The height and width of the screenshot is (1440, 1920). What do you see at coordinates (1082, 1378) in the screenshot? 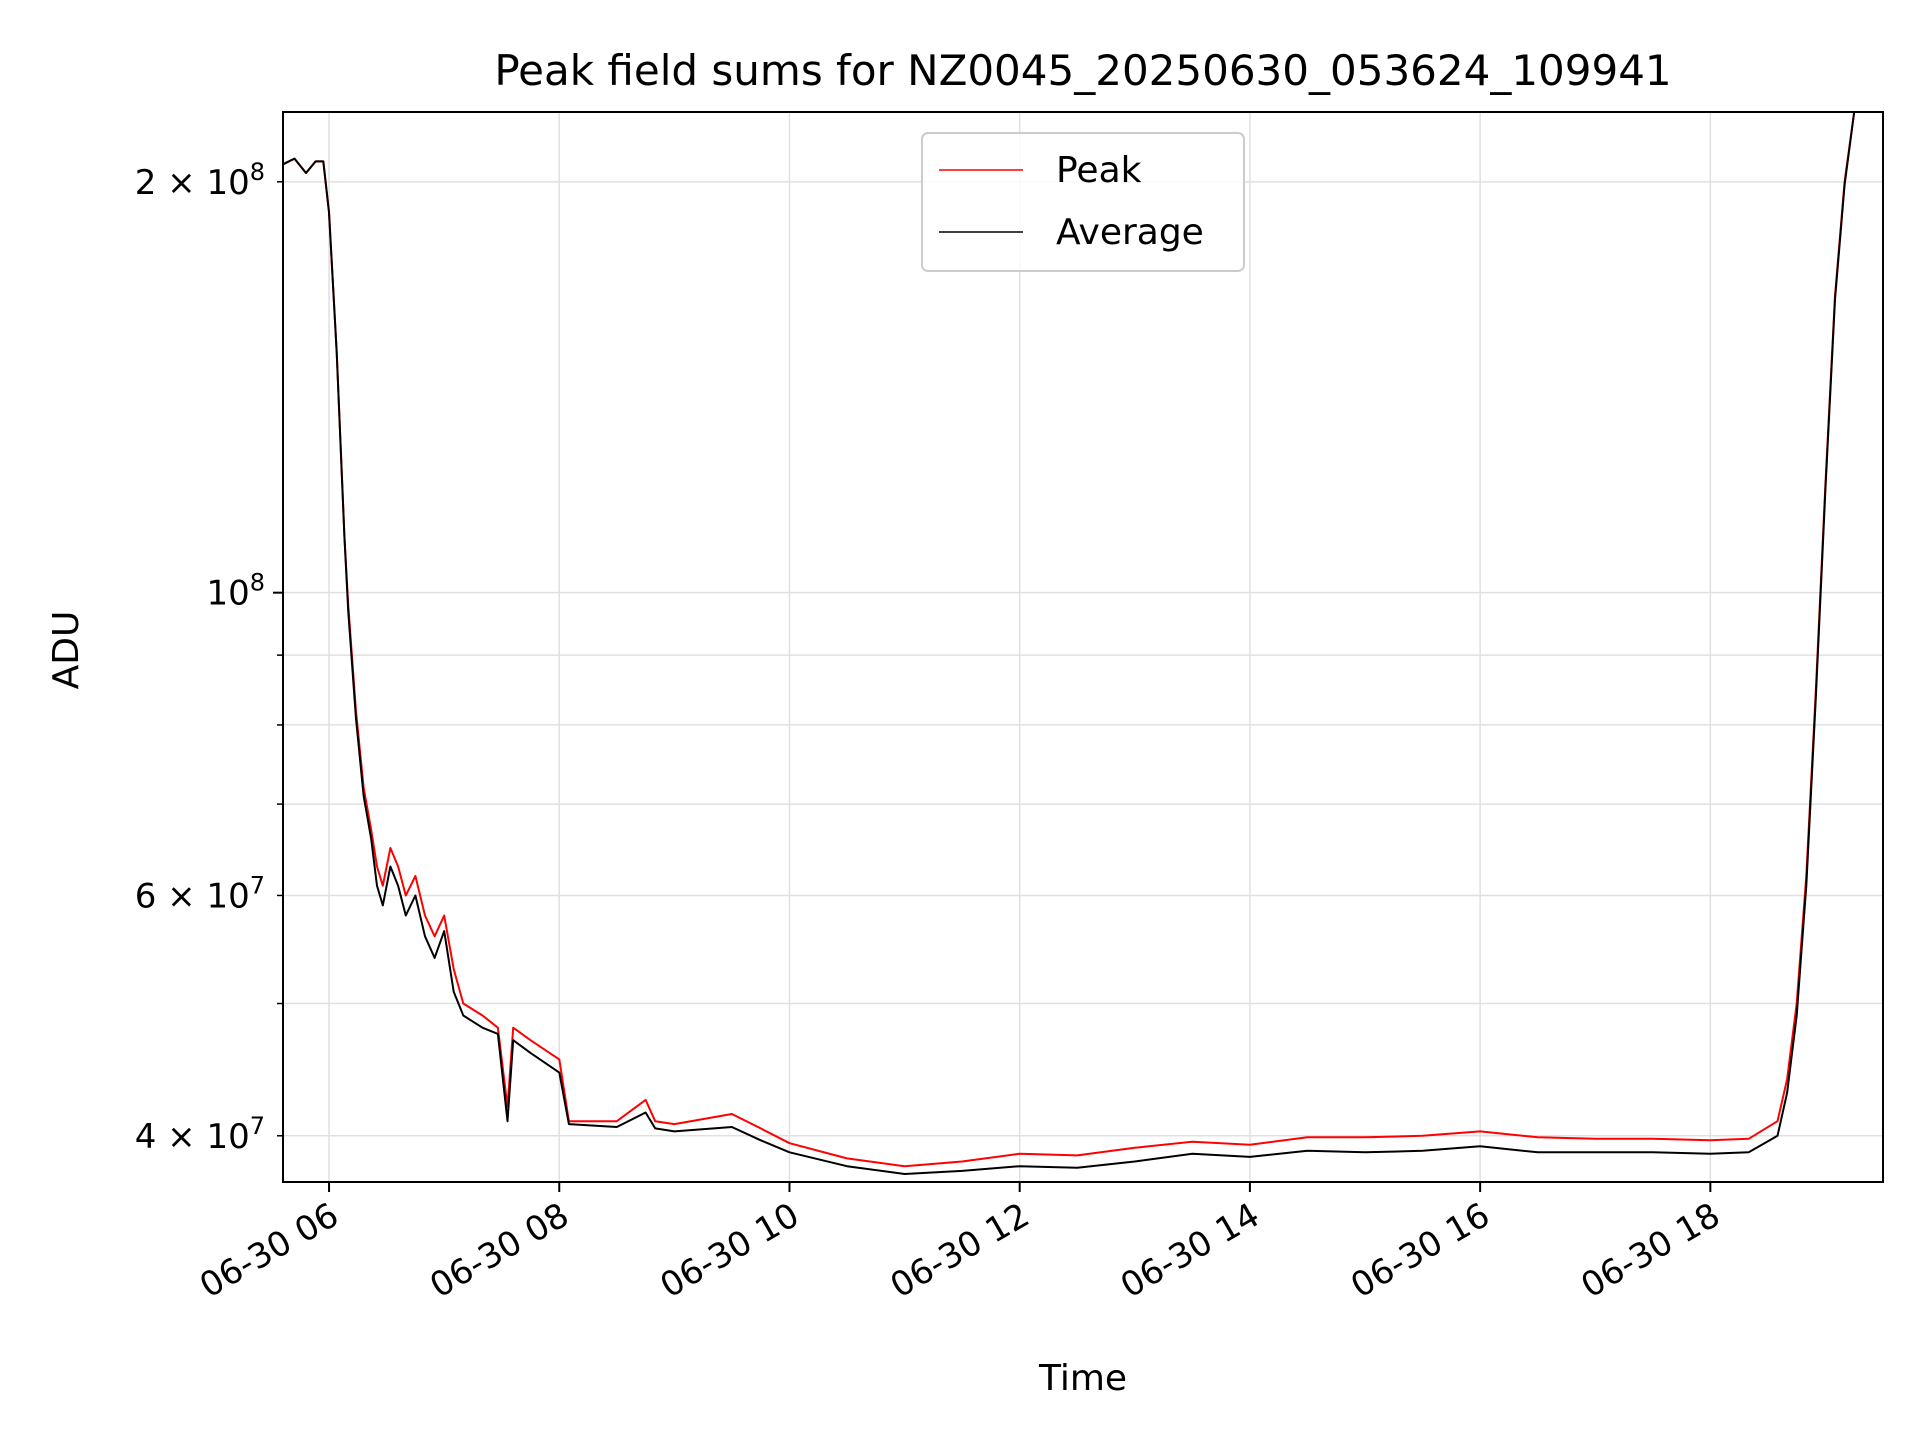
I see `x-axis-label: Time` at bounding box center [1082, 1378].